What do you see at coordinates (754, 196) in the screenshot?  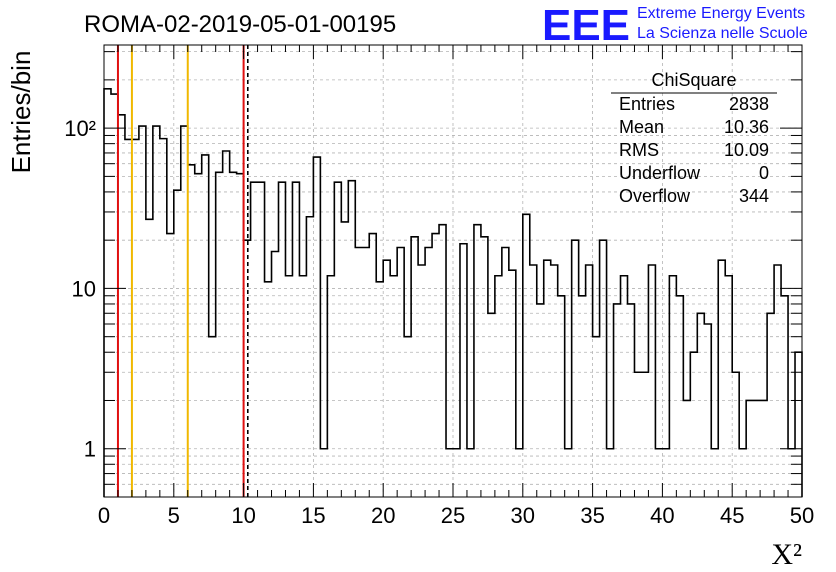 I see `stats-value-overflow: 344` at bounding box center [754, 196].